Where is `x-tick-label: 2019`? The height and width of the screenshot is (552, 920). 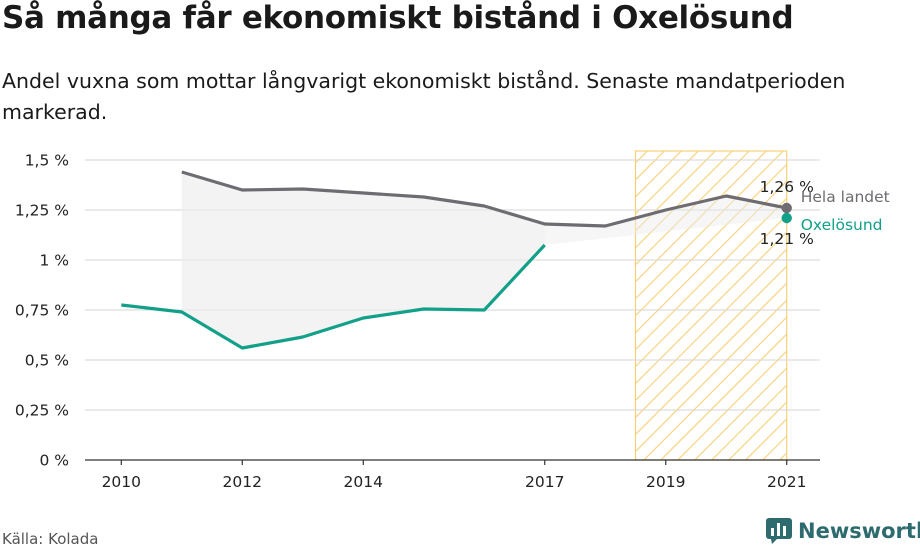
x-tick-label: 2019 is located at coordinates (665, 482).